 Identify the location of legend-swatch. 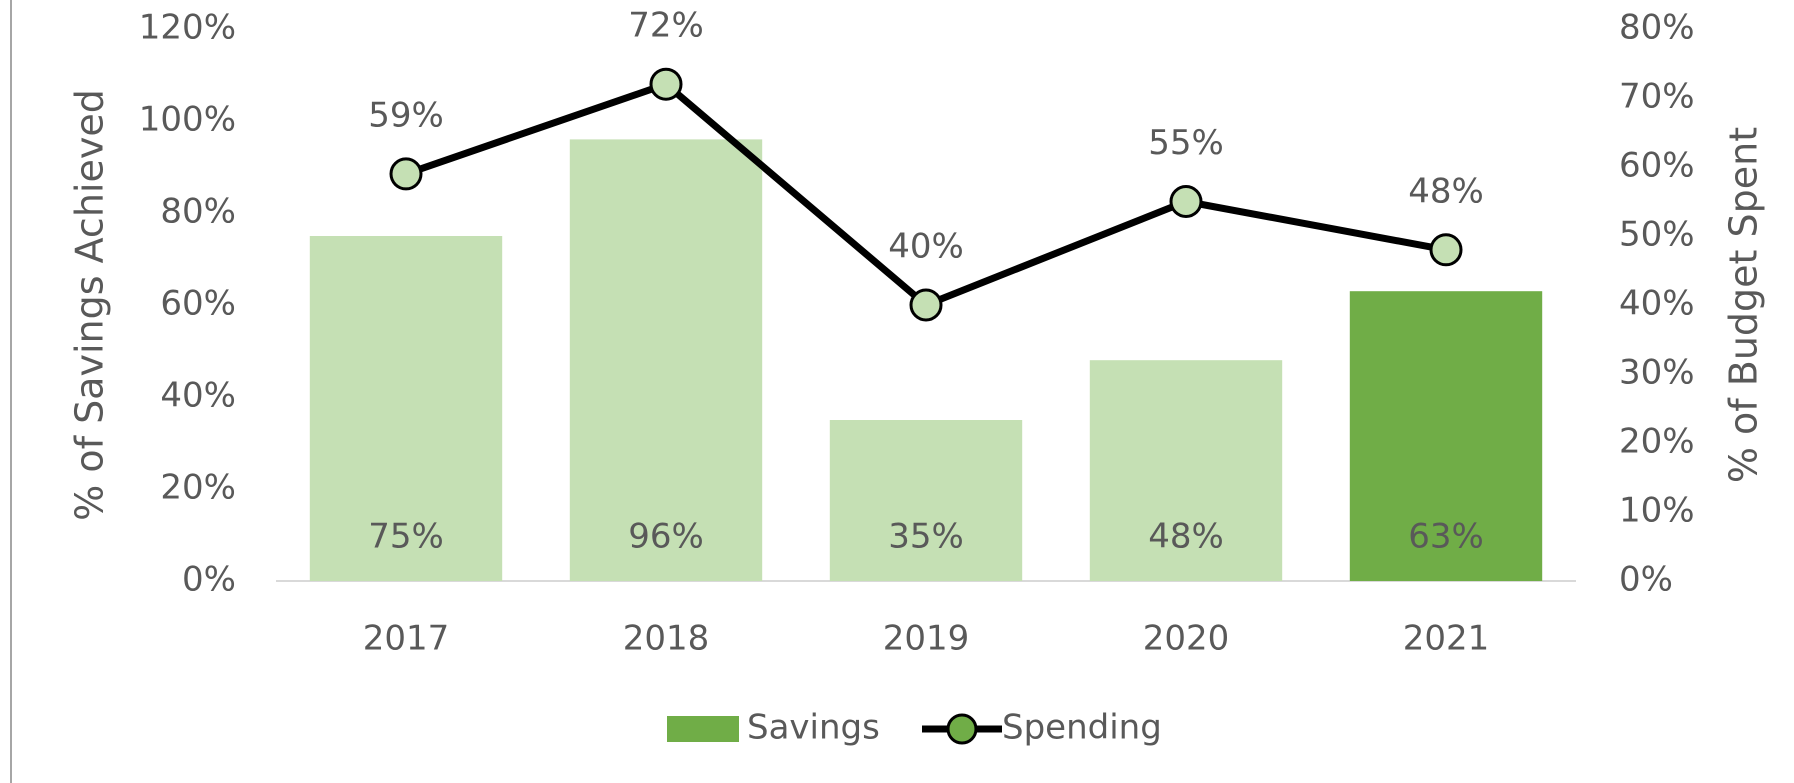
(703, 729).